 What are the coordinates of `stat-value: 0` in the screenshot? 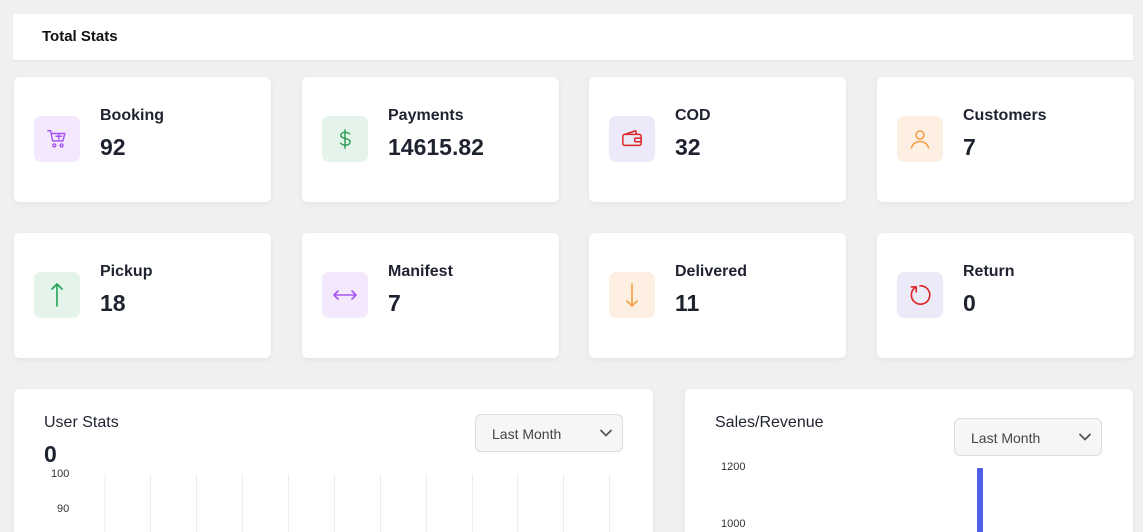 It's located at (969, 303).